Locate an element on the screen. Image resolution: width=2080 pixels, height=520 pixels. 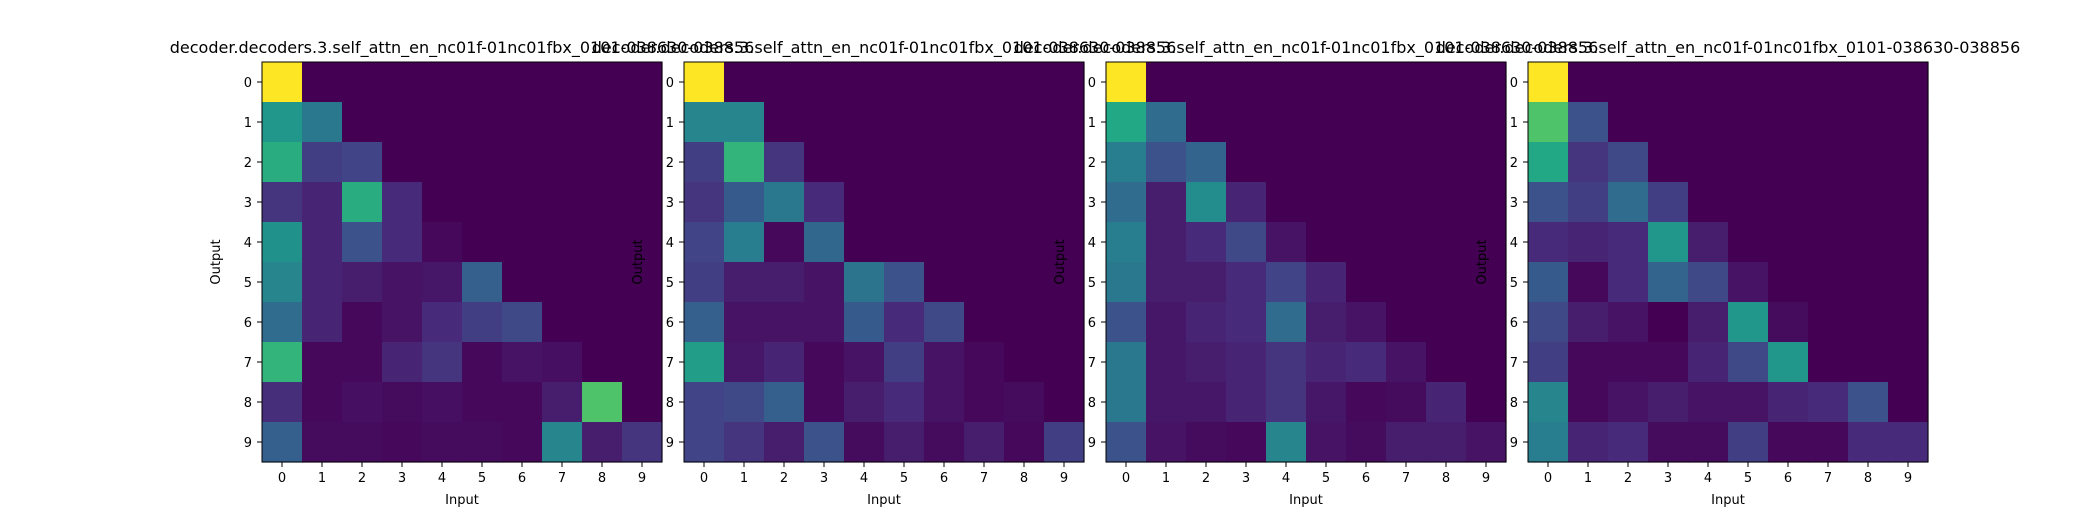
x-tick-label: 4 is located at coordinates (1708, 478).